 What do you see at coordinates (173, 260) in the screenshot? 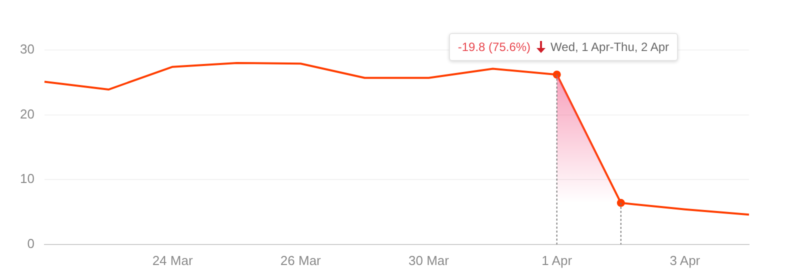
I see `x-tick-label: 24 Mar` at bounding box center [173, 260].